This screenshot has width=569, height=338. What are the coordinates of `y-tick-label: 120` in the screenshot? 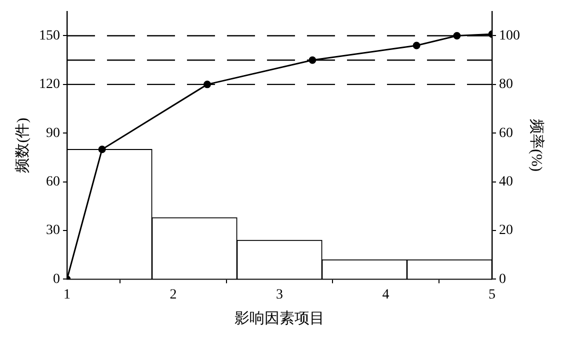 It's located at (49, 84).